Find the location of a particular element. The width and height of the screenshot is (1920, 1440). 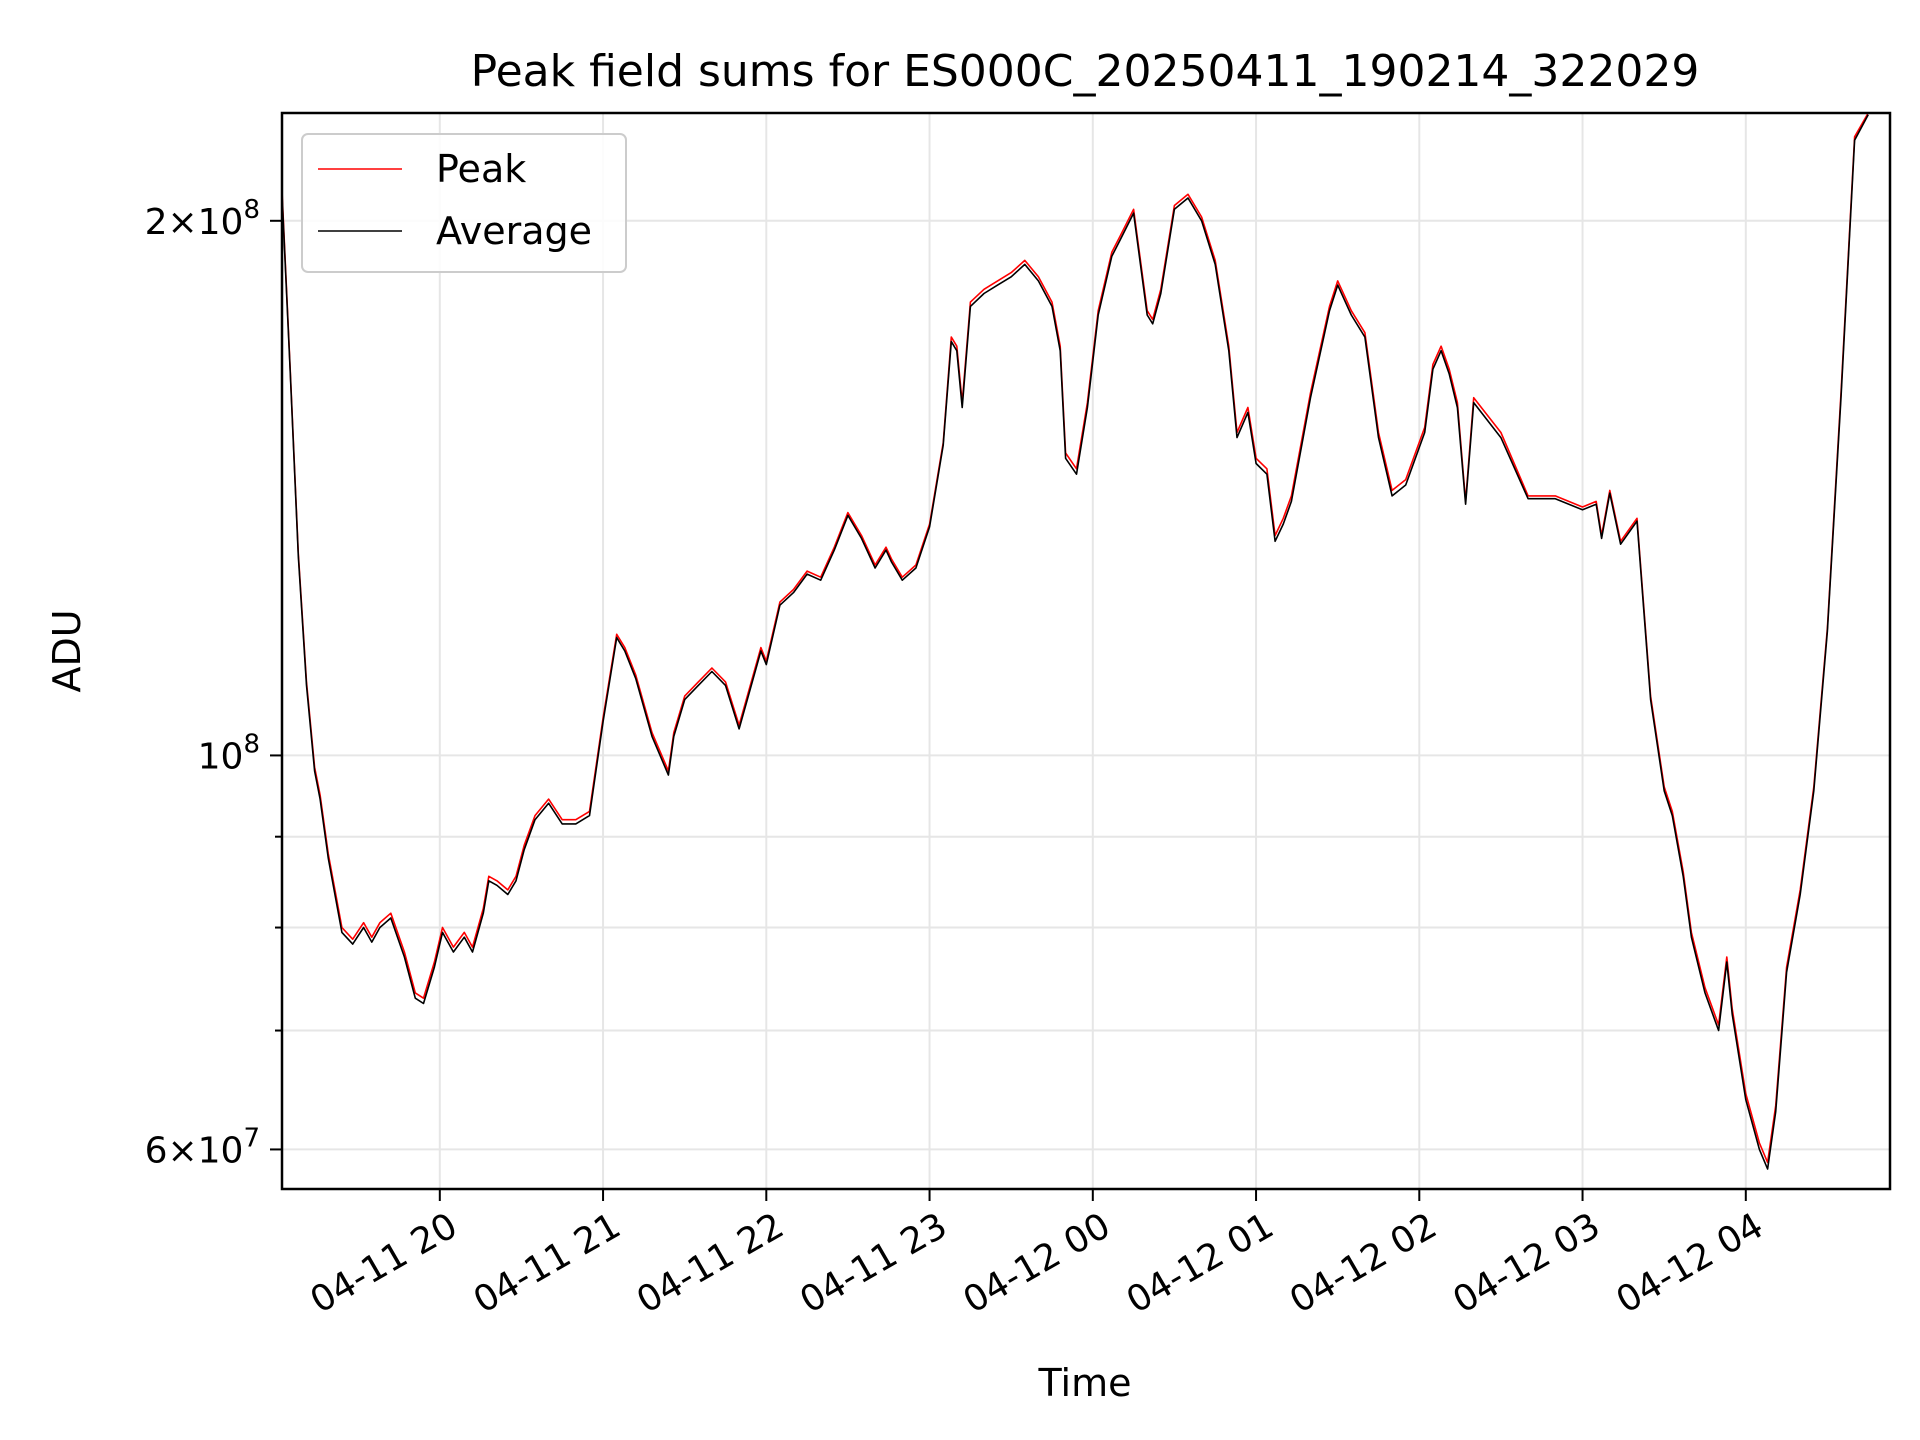

y-tick-label: 2×108 is located at coordinates (202, 219).